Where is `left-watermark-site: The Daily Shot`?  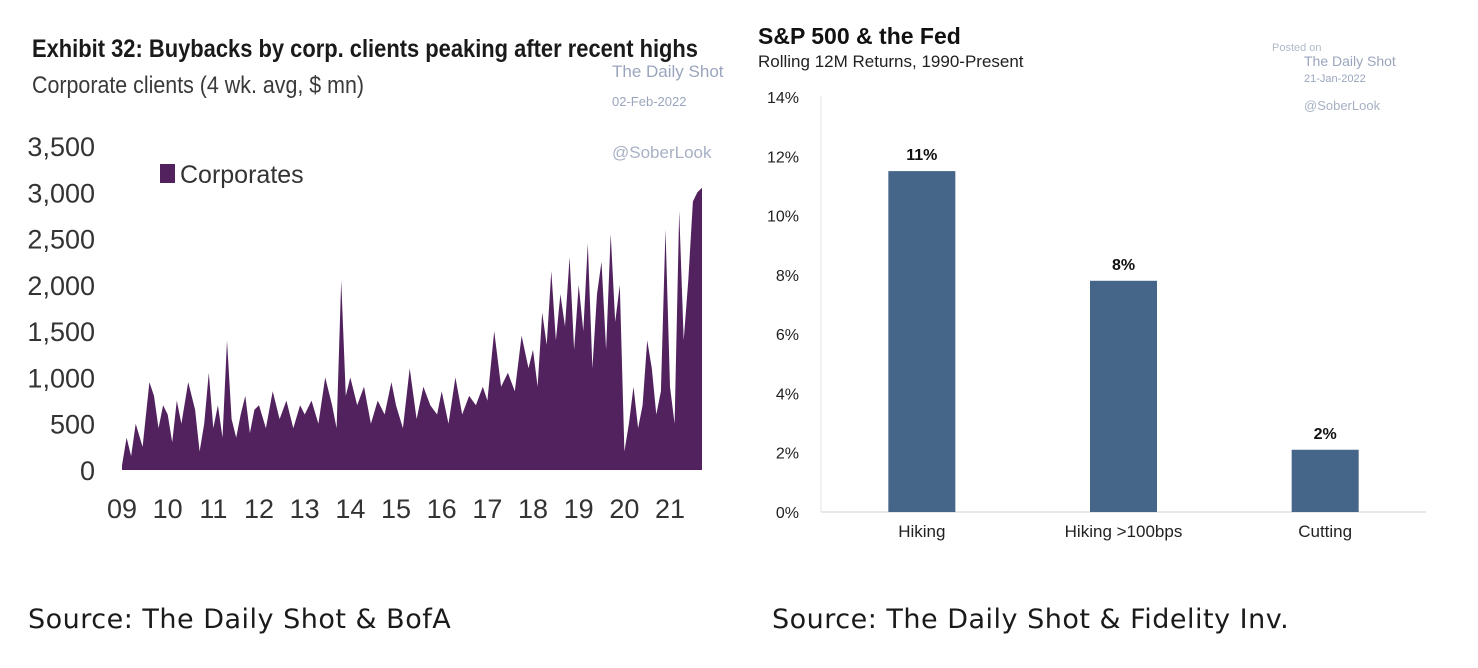
left-watermark-site: The Daily Shot is located at coordinates (668, 71).